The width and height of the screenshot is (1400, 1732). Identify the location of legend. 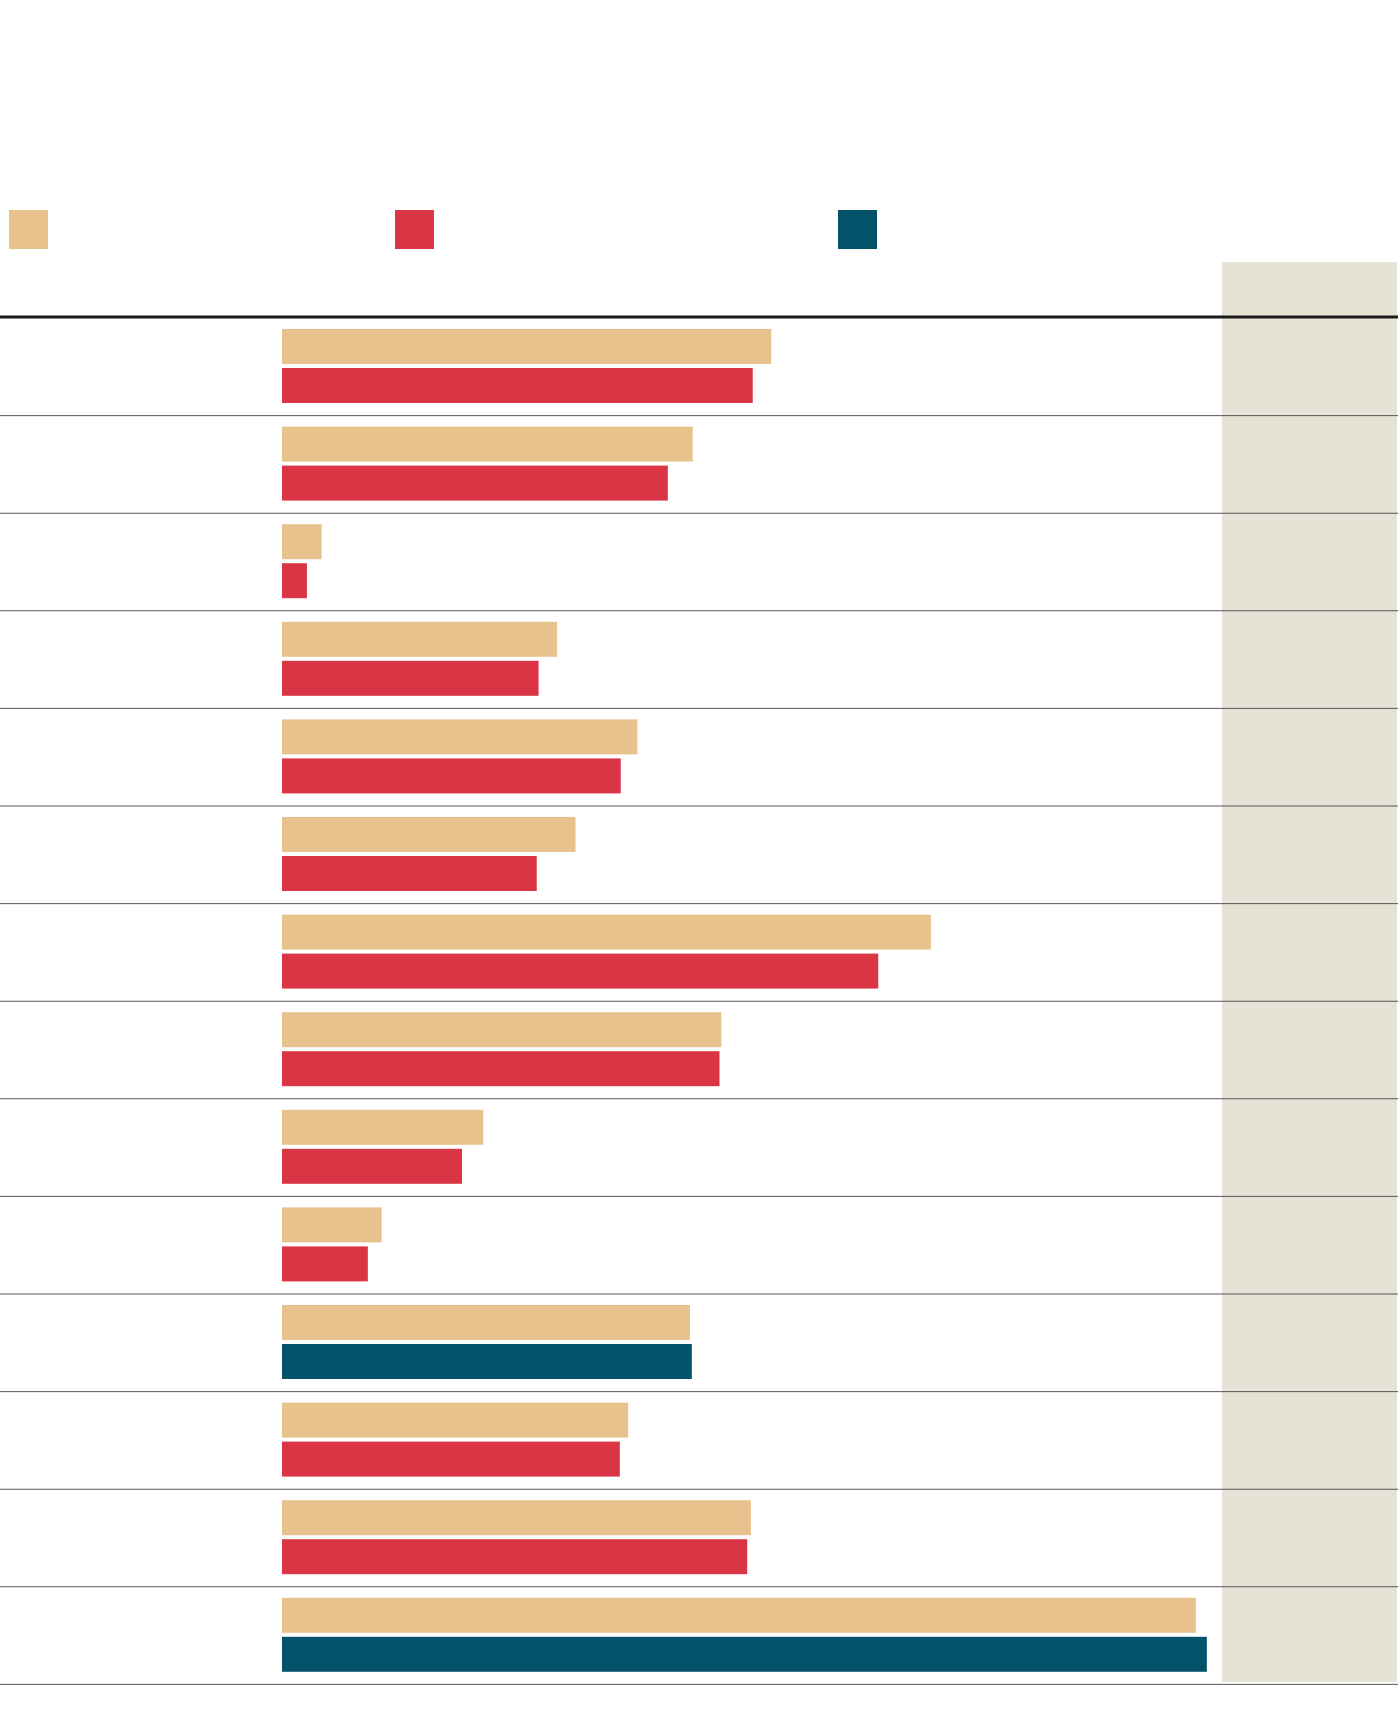
(443, 229).